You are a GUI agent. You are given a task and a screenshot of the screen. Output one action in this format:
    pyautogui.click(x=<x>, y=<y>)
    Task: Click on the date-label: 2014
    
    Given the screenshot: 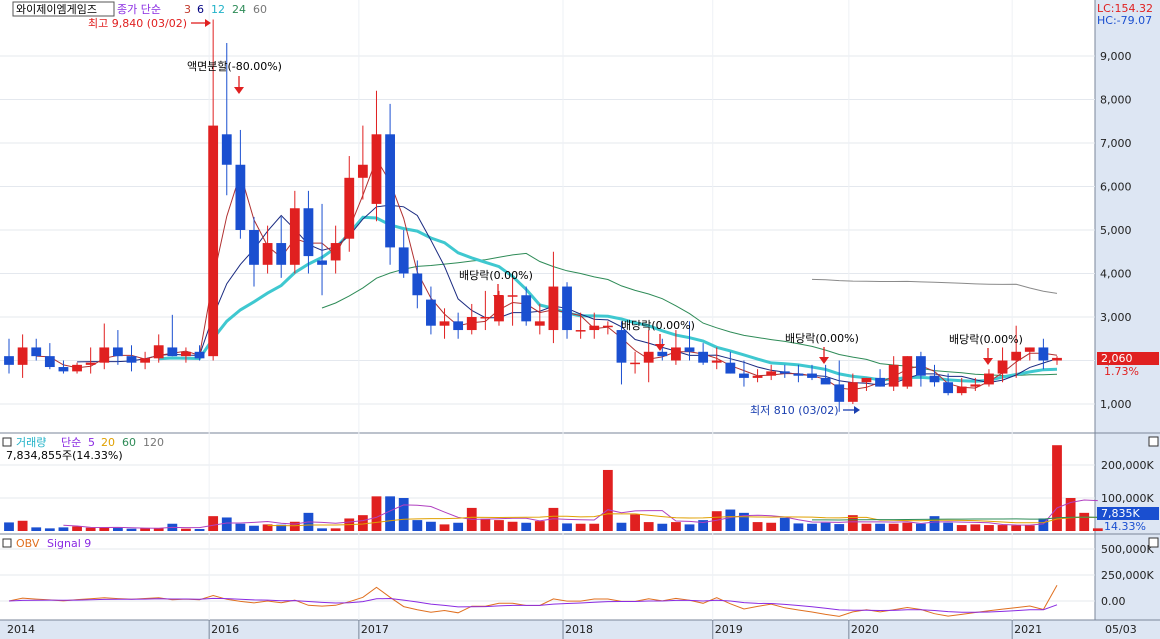 What is the action you would take?
    pyautogui.click(x=21, y=629)
    